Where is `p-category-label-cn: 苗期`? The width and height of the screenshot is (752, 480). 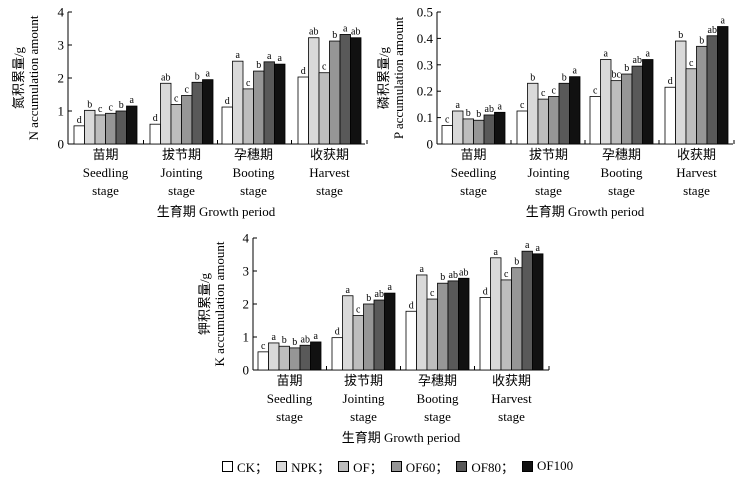
p-category-label-cn: 苗期 is located at coordinates (473, 154).